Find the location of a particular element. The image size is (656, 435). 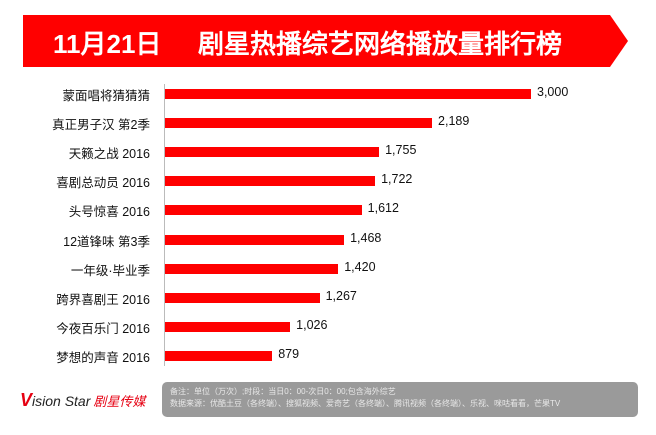

value-label: 3,000 is located at coordinates (553, 92).